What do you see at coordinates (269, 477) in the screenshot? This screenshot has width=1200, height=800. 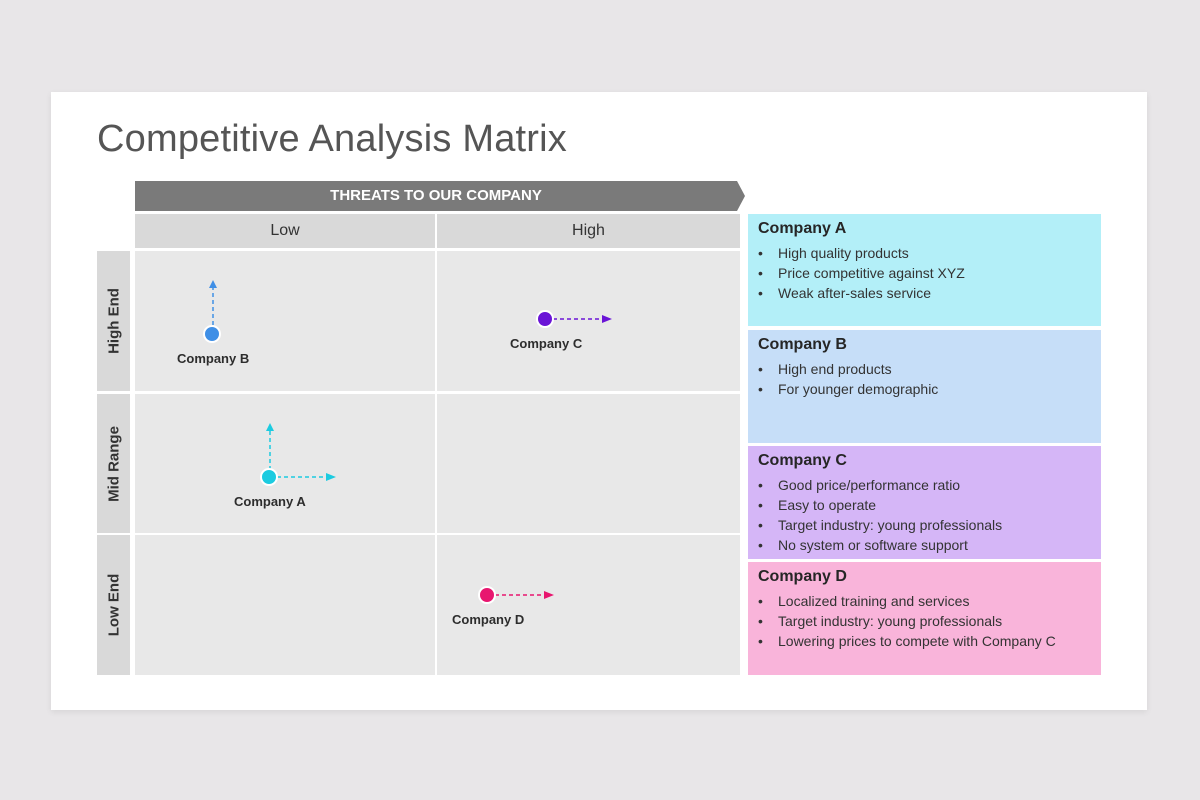 I see `company-a-marker` at bounding box center [269, 477].